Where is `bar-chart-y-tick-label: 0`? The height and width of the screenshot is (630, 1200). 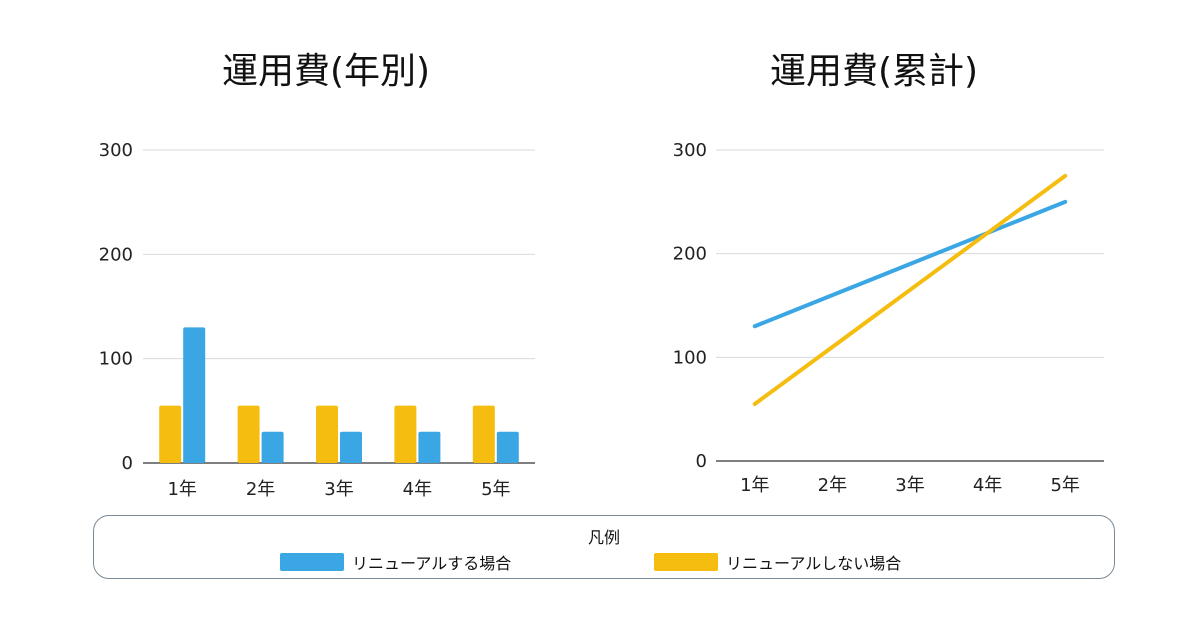 bar-chart-y-tick-label: 0 is located at coordinates (127, 463).